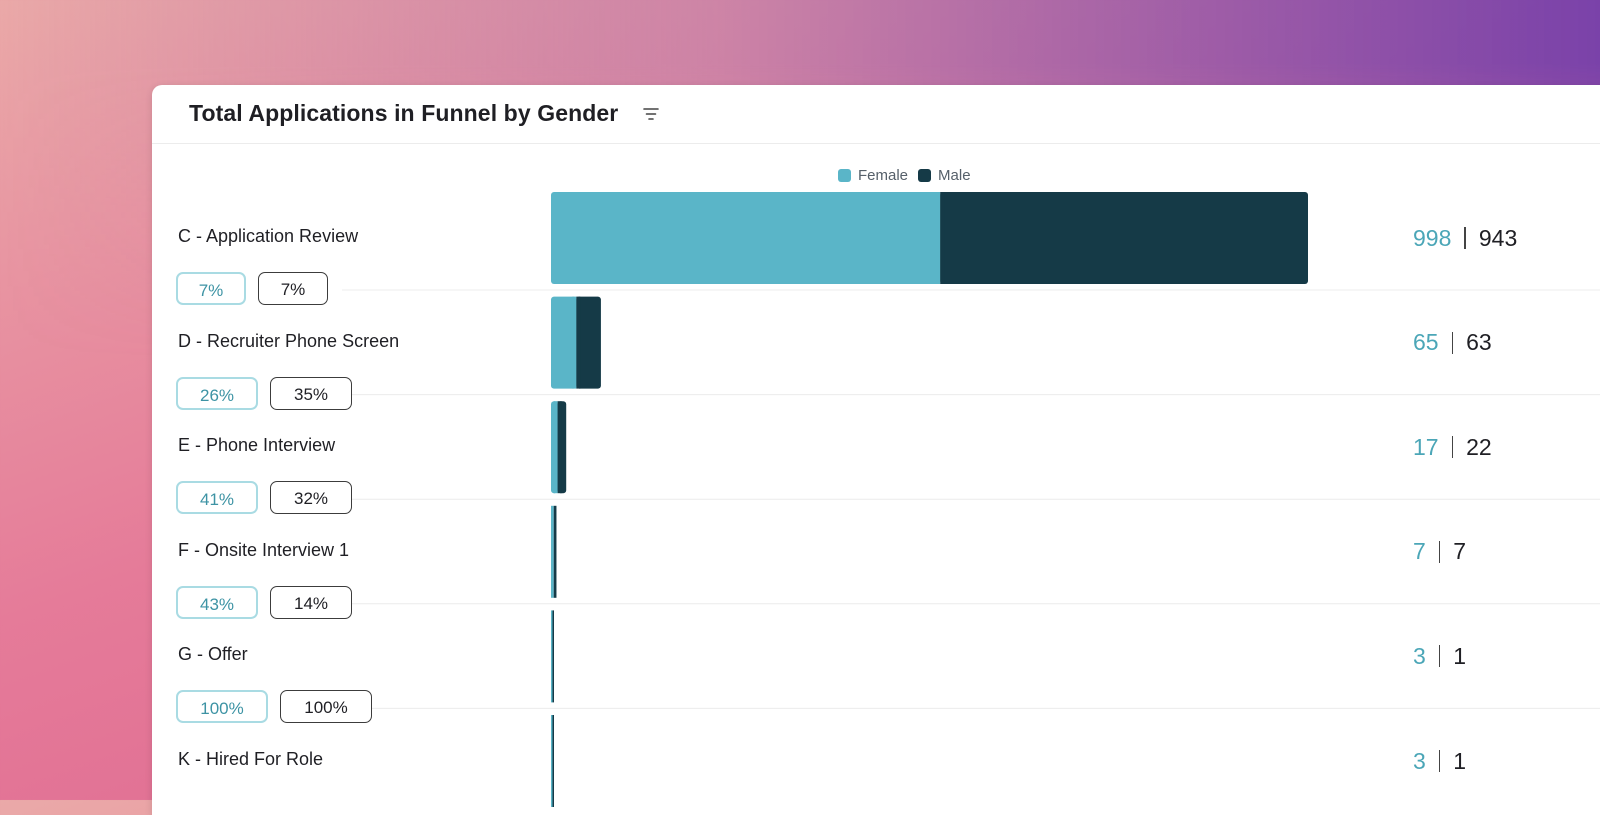 This screenshot has width=1600, height=815. What do you see at coordinates (1460, 551) in the screenshot?
I see `count-male-f-onsite-interview-1: 7` at bounding box center [1460, 551].